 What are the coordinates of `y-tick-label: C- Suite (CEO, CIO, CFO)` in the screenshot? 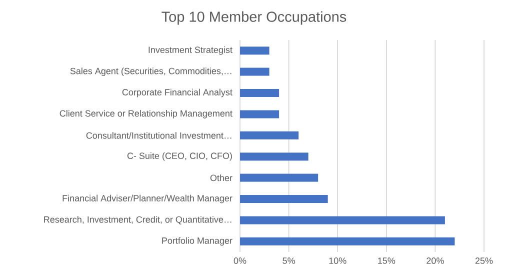 It's located at (179, 156).